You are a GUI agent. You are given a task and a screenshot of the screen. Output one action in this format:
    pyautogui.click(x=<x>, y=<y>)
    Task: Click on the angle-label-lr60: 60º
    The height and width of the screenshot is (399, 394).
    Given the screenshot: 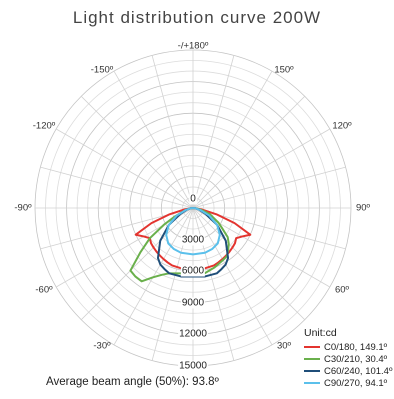 What is the action you would take?
    pyautogui.click(x=342, y=290)
    